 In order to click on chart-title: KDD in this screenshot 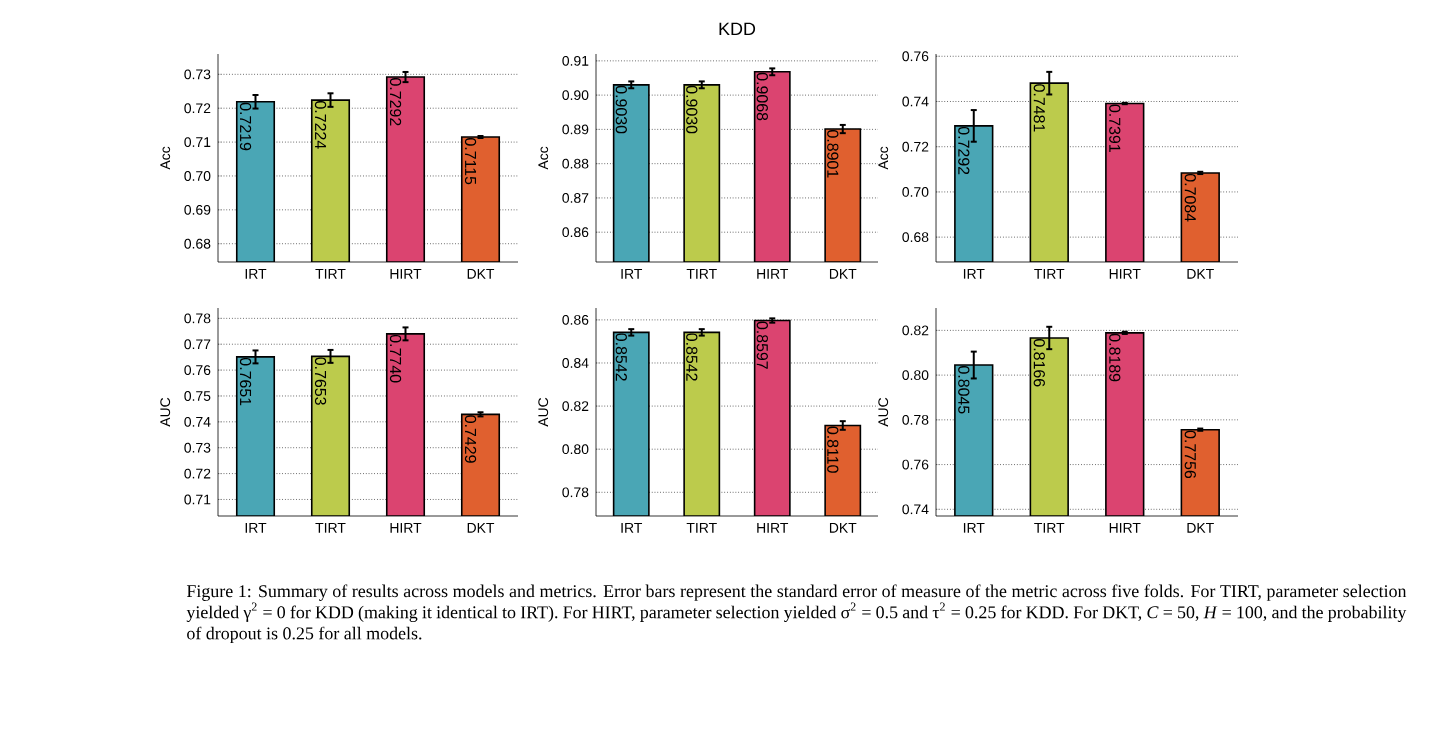, I will do `click(737, 28)`.